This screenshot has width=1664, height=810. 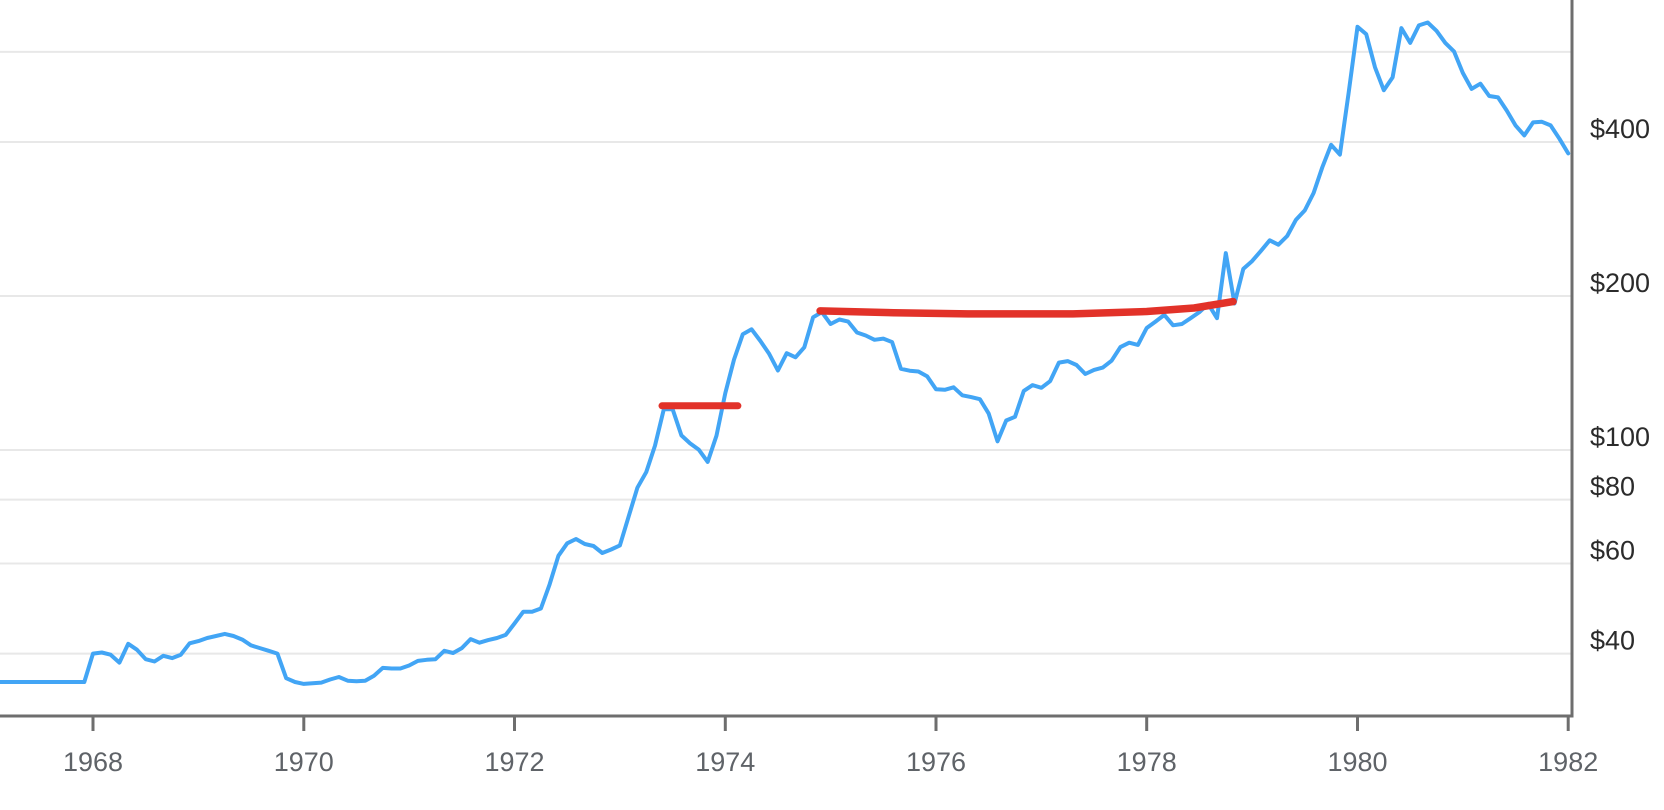 I want to click on x-axis-label-1972: 1972, so click(x=514, y=762).